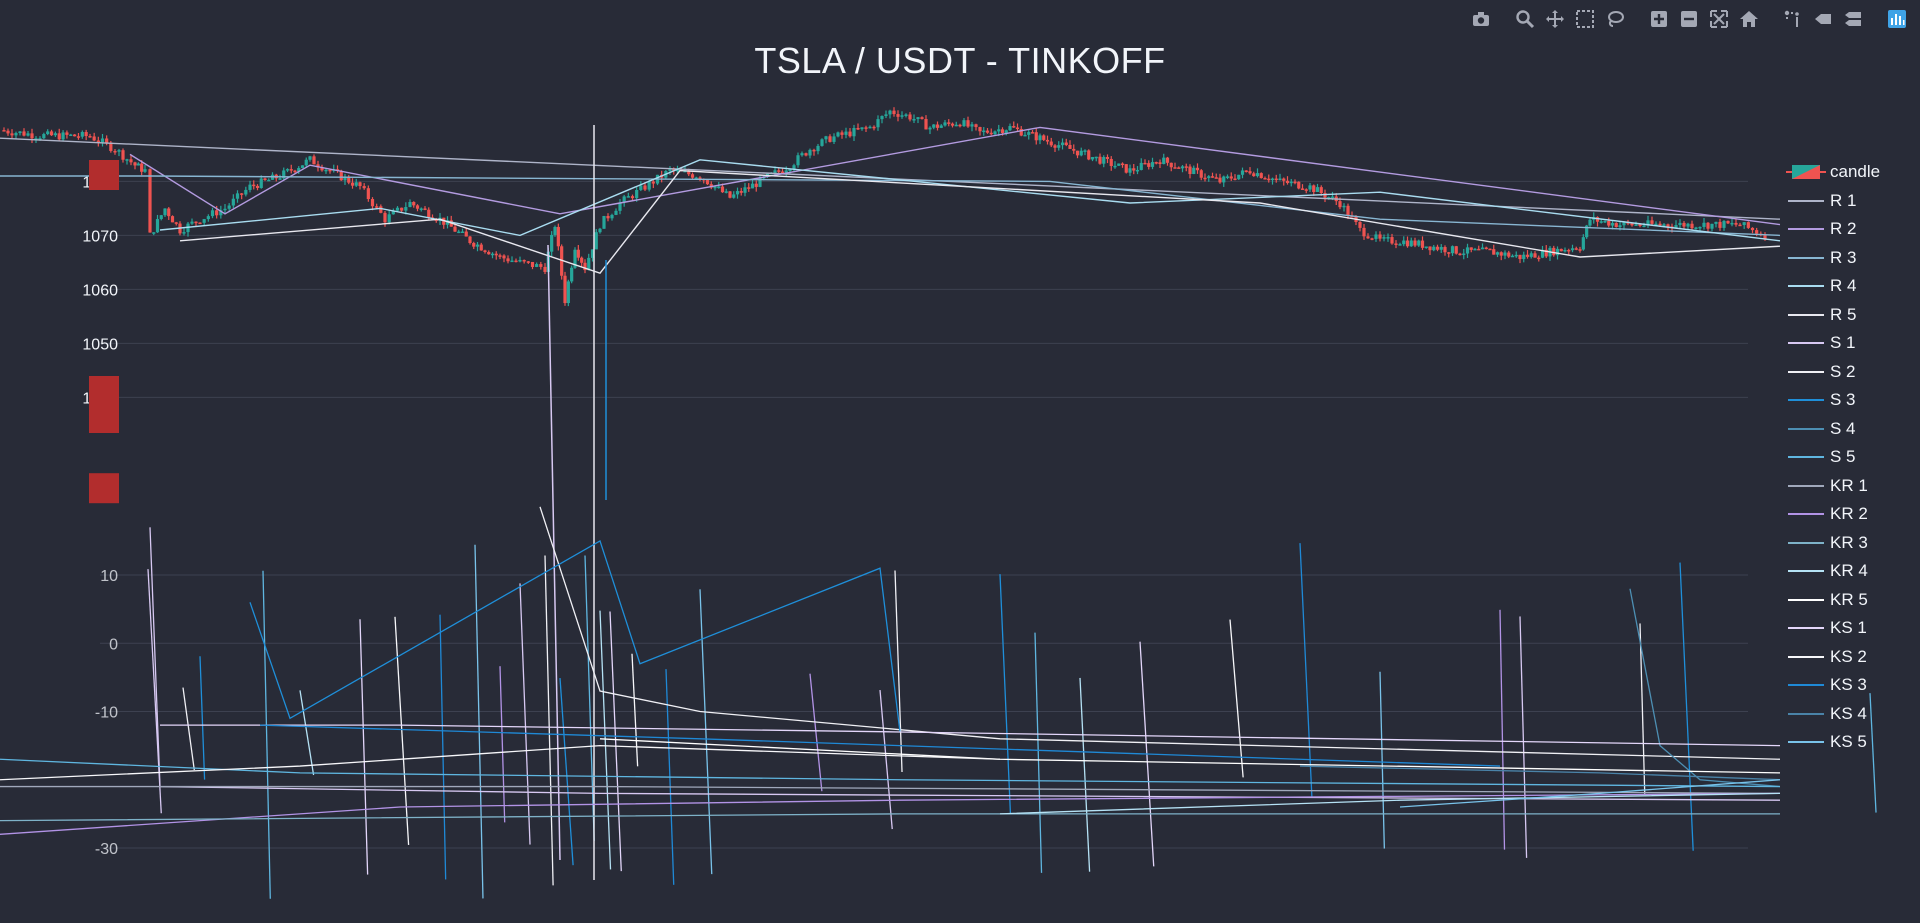 The image size is (1920, 923). Describe the element at coordinates (104, 488) in the screenshot. I see `signal-marker` at that location.